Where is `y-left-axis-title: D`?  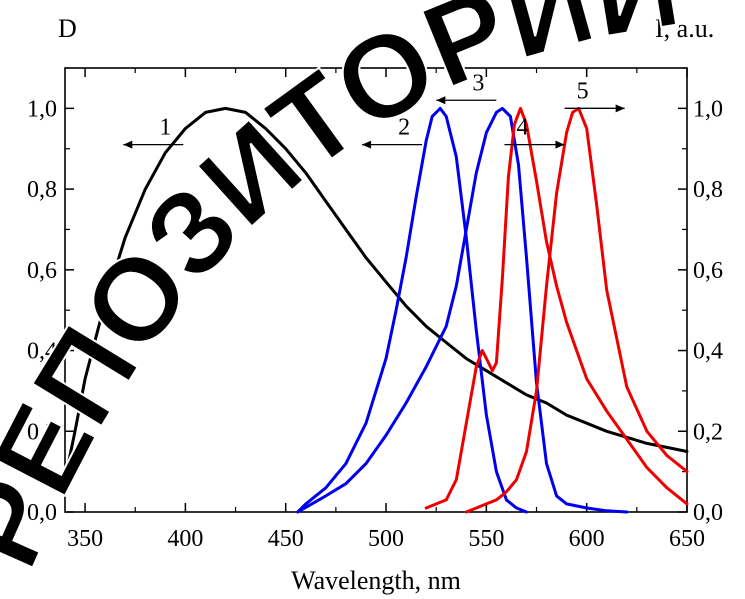
y-left-axis-title: D is located at coordinates (67, 28).